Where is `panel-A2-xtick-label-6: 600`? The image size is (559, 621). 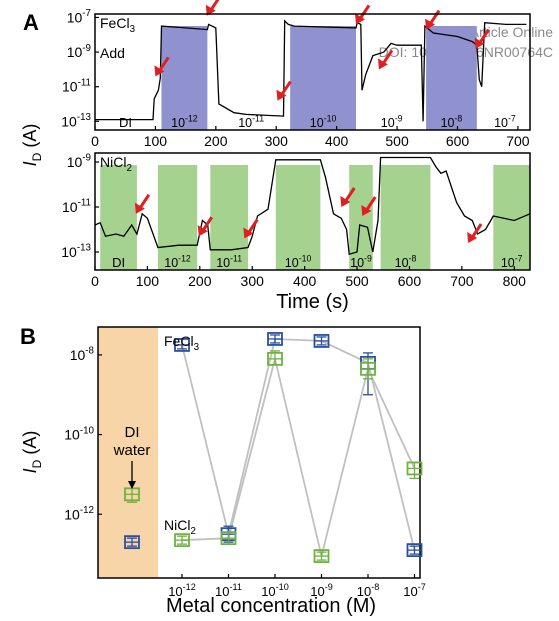
panel-A2-xtick-label-6: 600 is located at coordinates (410, 281).